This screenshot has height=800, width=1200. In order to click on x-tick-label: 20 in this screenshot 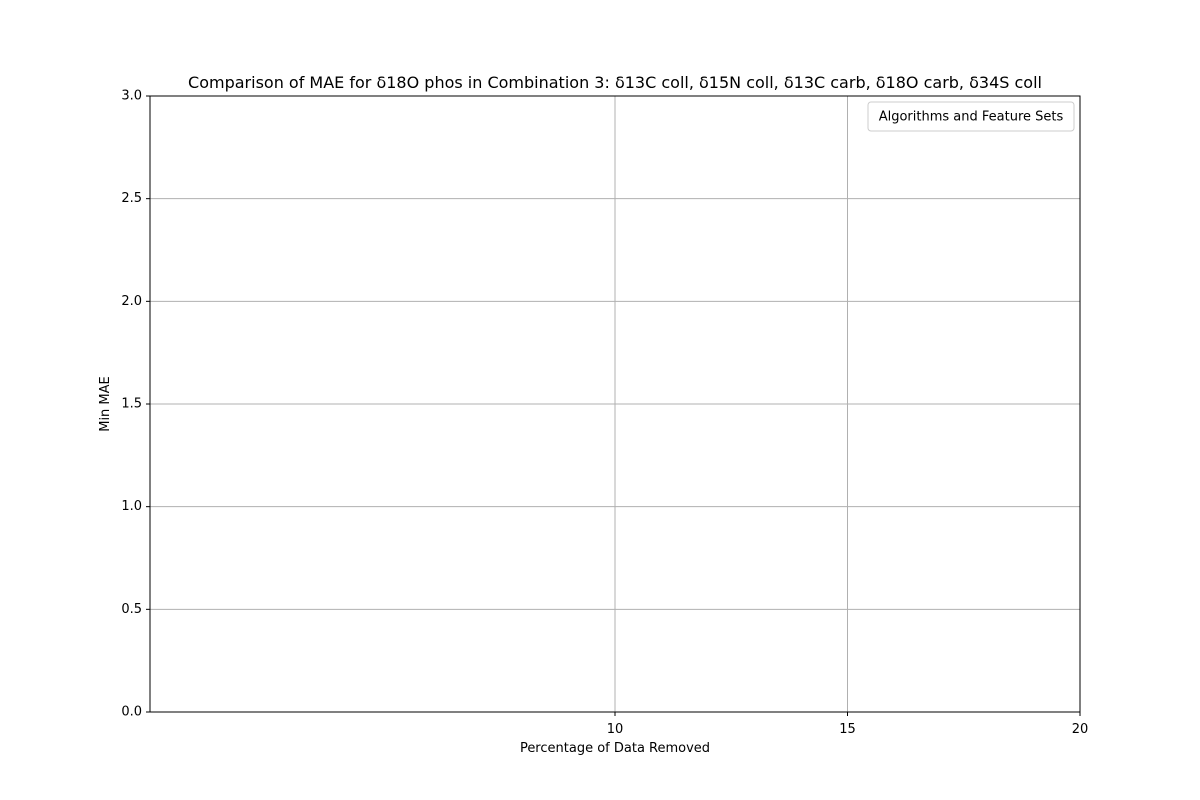, I will do `click(1080, 729)`.